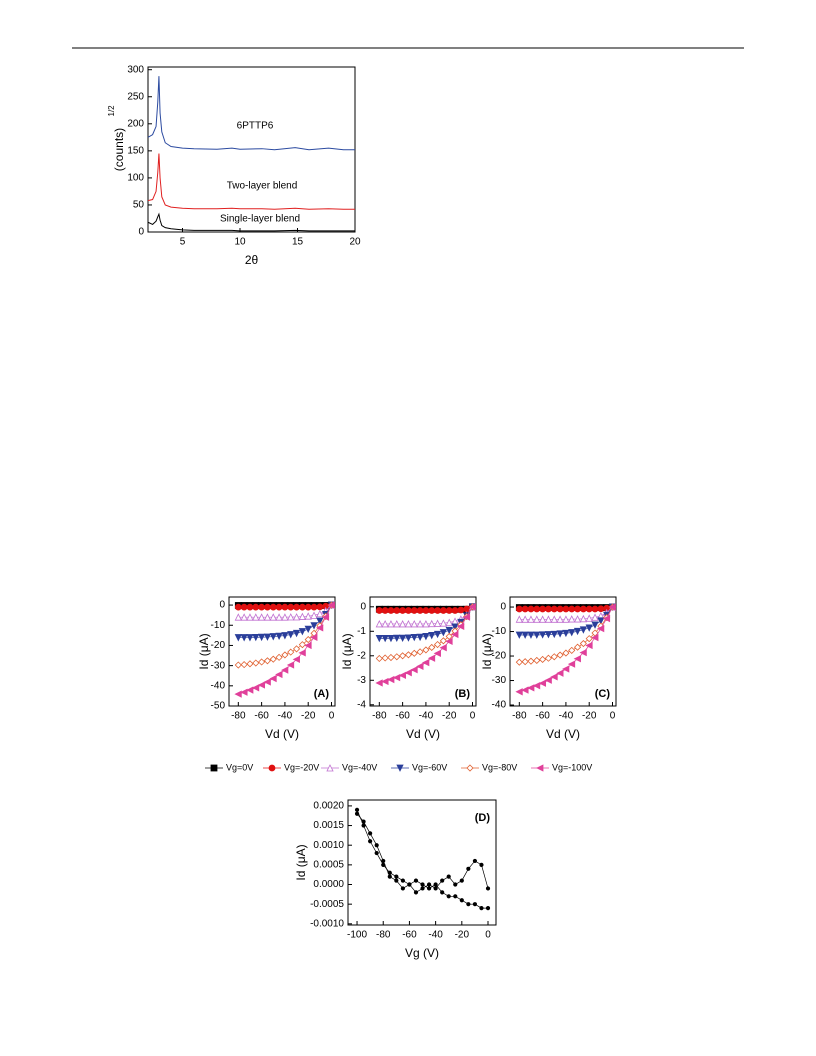 Image resolution: width=816 pixels, height=1056 pixels. Describe the element at coordinates (379, 716) in the screenshot. I see `x-tick-label: -80` at that location.